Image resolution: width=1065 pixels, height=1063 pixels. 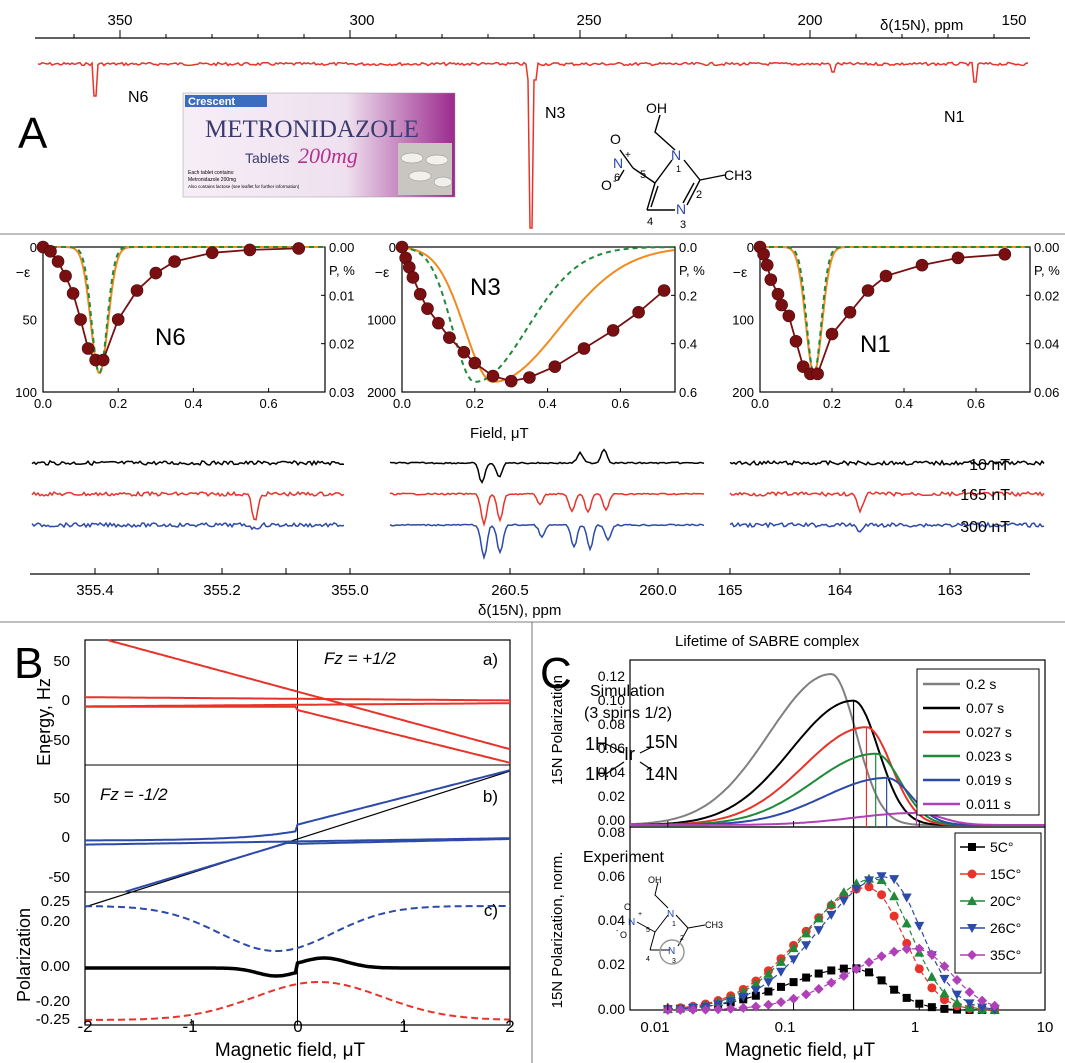 I want to click on polarization-center-curve, so click(x=297, y=967).